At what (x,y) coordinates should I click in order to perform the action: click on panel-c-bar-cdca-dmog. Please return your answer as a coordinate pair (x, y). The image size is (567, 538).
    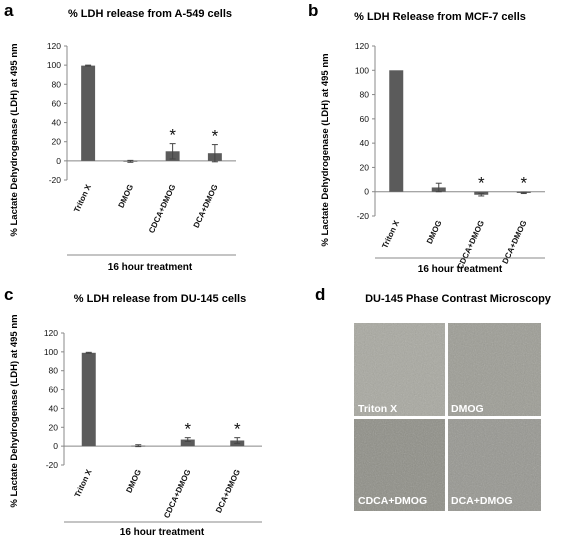
    Looking at the image, I should click on (187, 443).